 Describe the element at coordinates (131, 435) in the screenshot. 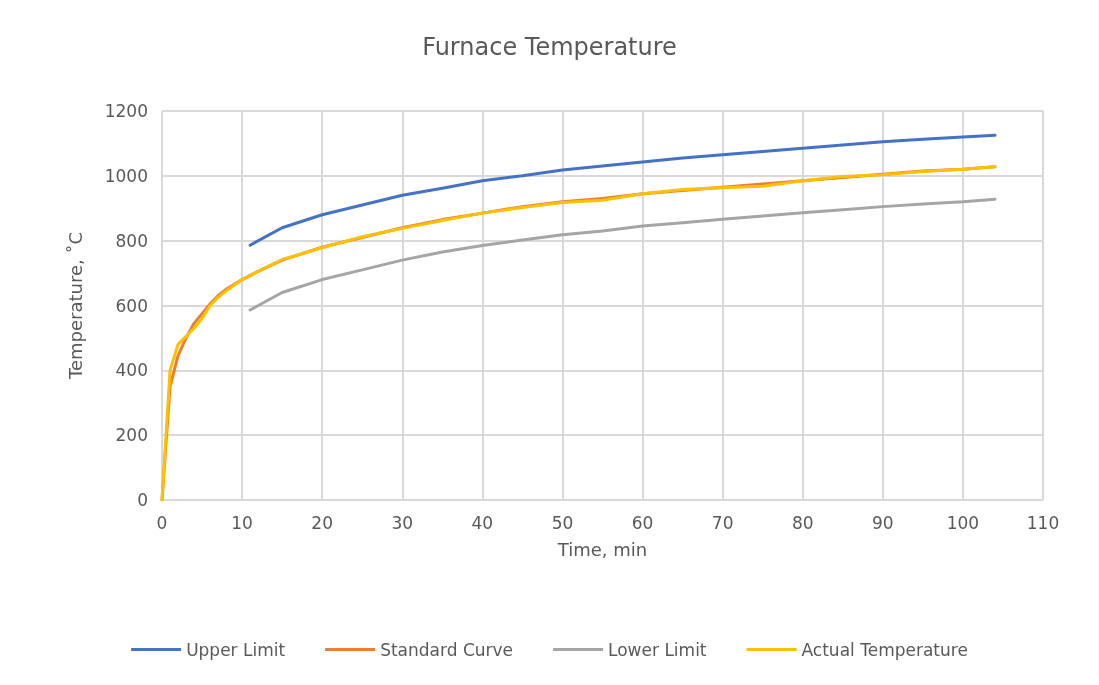

I see `y-tick-label: 200` at that location.